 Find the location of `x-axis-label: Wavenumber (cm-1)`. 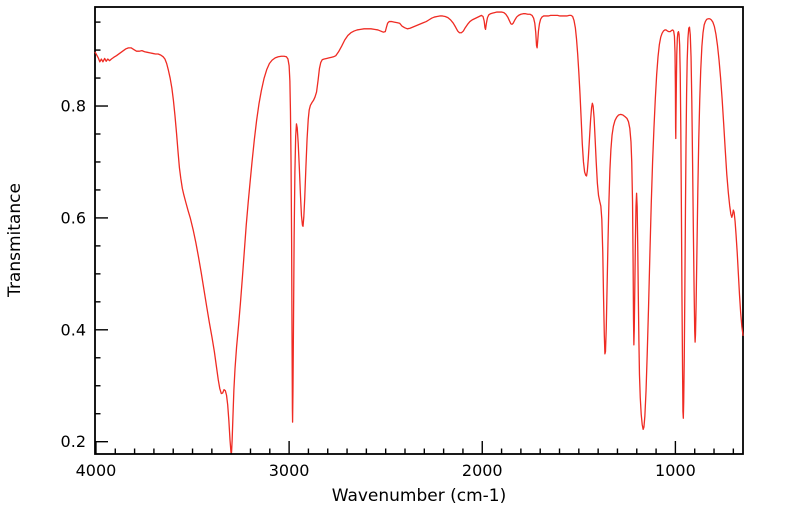

x-axis-label: Wavenumber (cm-1) is located at coordinates (419, 496).